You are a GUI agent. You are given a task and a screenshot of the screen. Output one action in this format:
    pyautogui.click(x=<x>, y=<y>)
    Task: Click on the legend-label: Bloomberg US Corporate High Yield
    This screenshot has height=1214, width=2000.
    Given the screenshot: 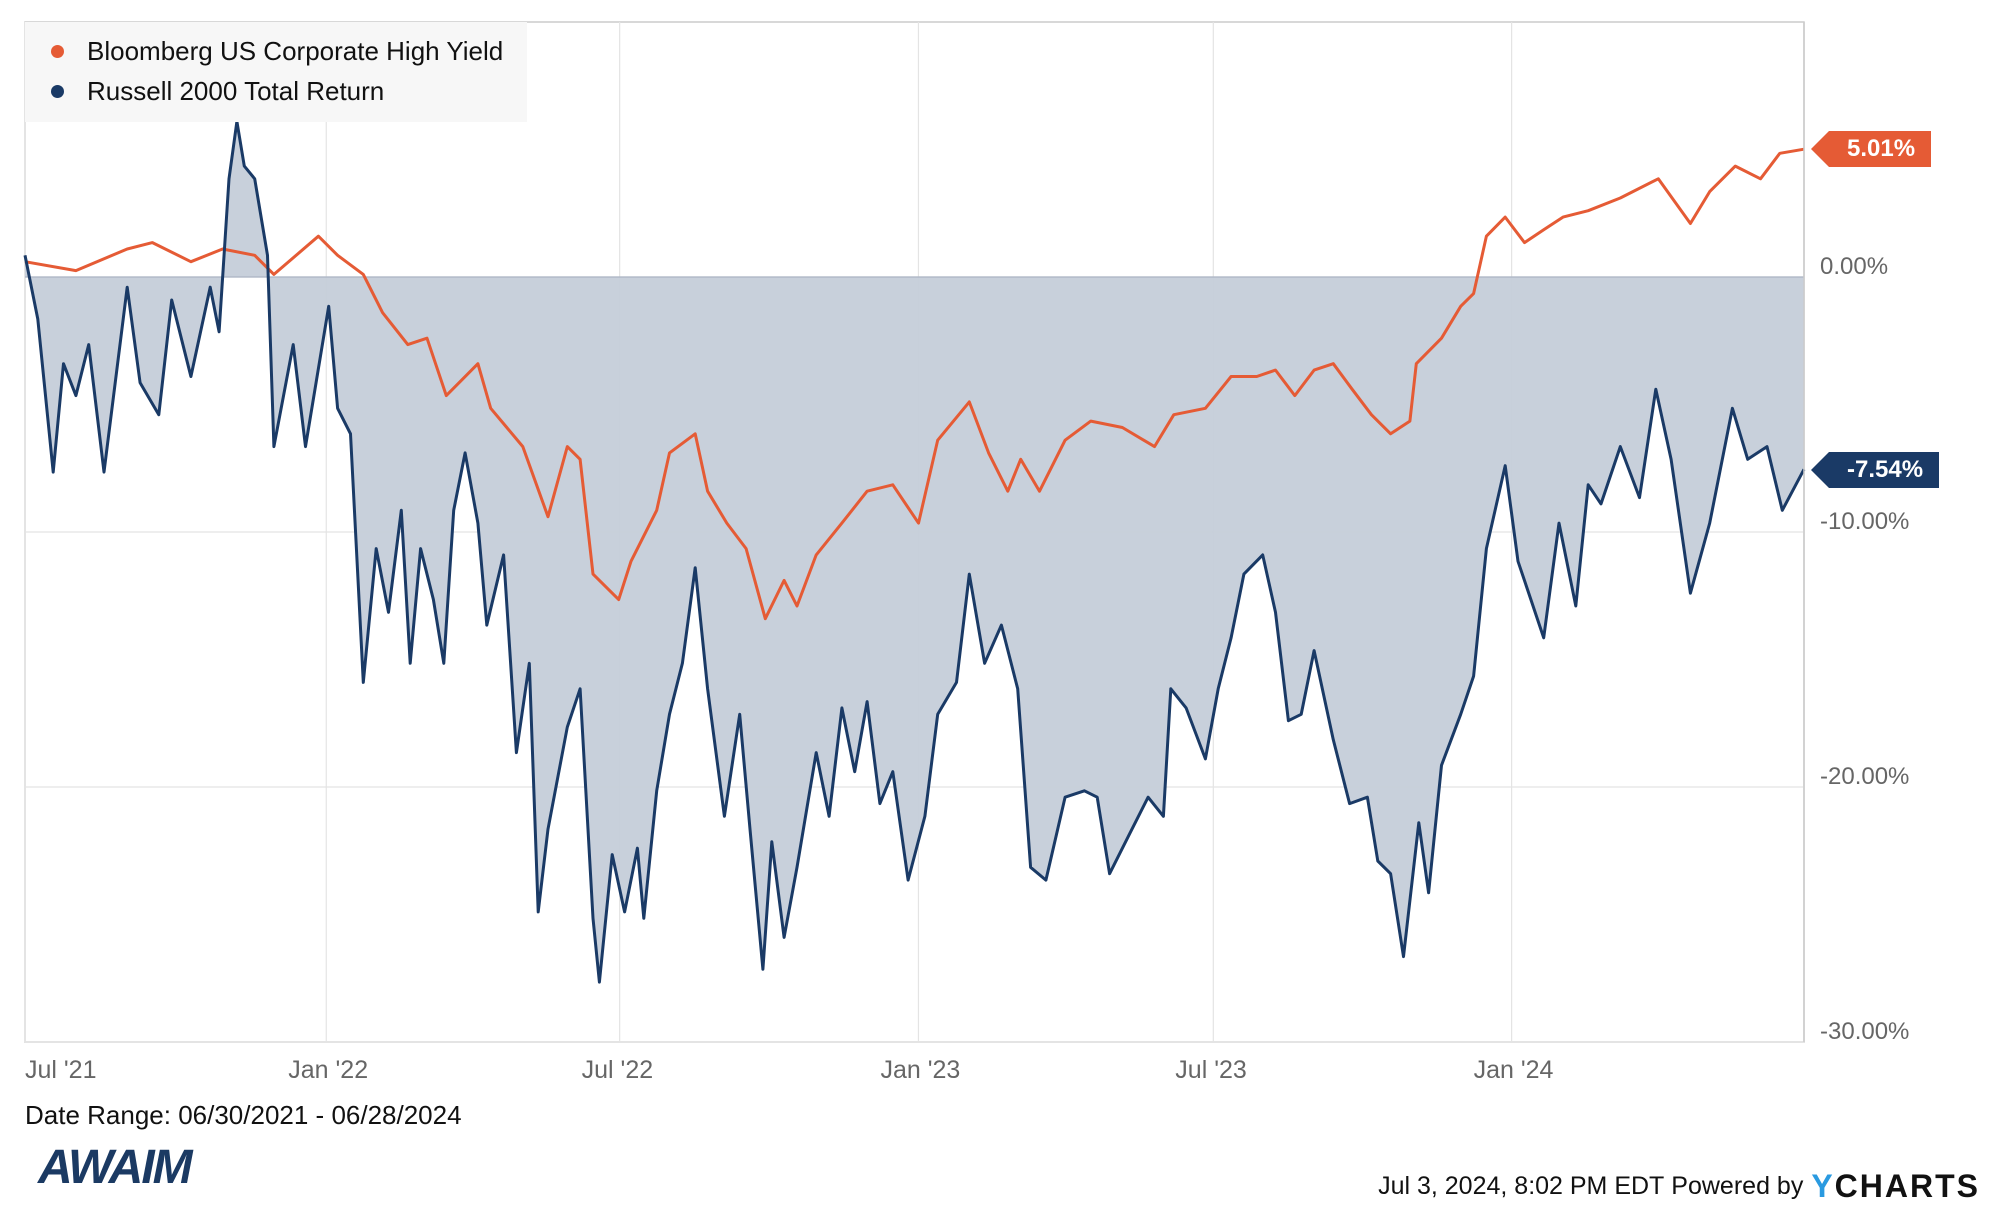 What is the action you would take?
    pyautogui.click(x=295, y=51)
    